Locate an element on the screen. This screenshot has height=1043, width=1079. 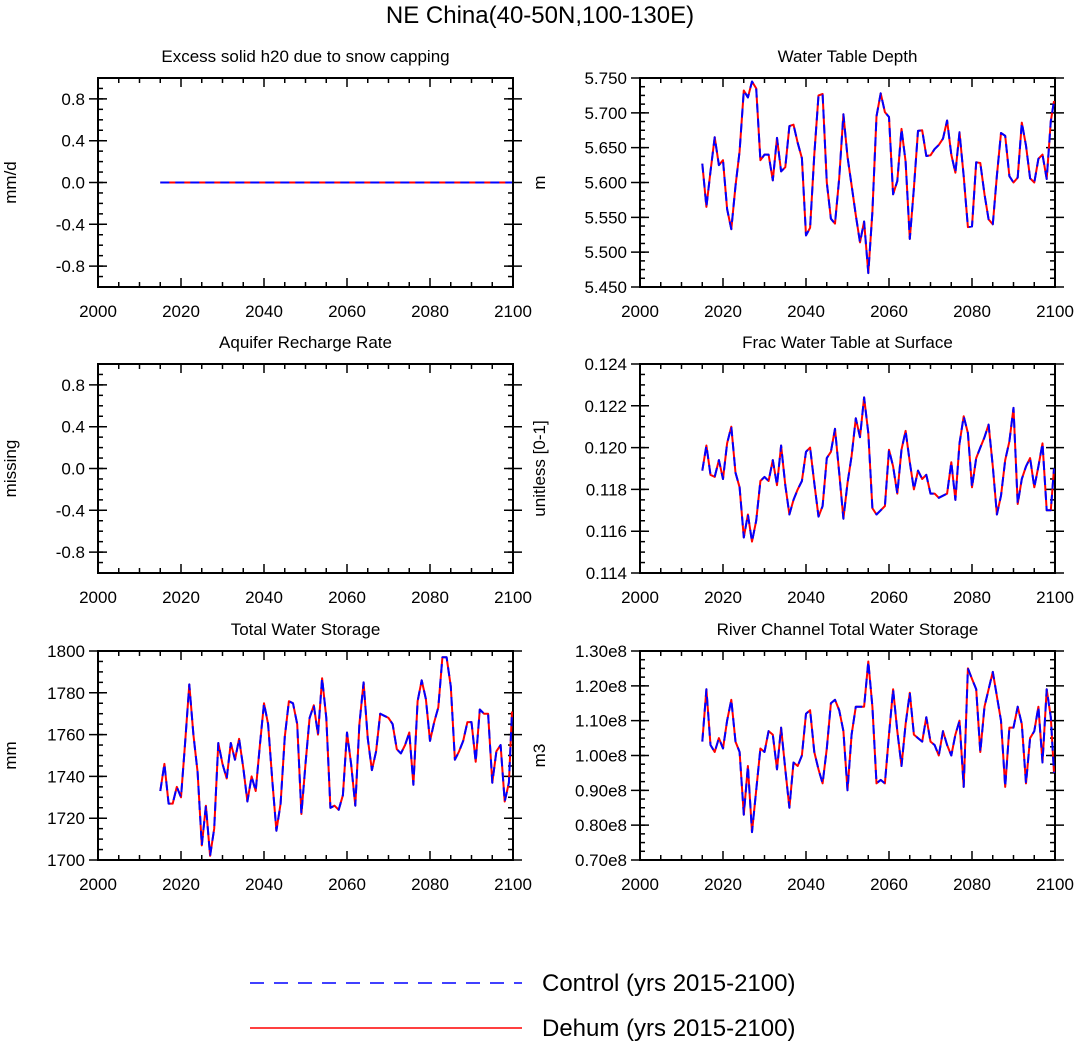
legend-label-dehum: Dehum (yrs 2015-2100) is located at coordinates (668, 1028).